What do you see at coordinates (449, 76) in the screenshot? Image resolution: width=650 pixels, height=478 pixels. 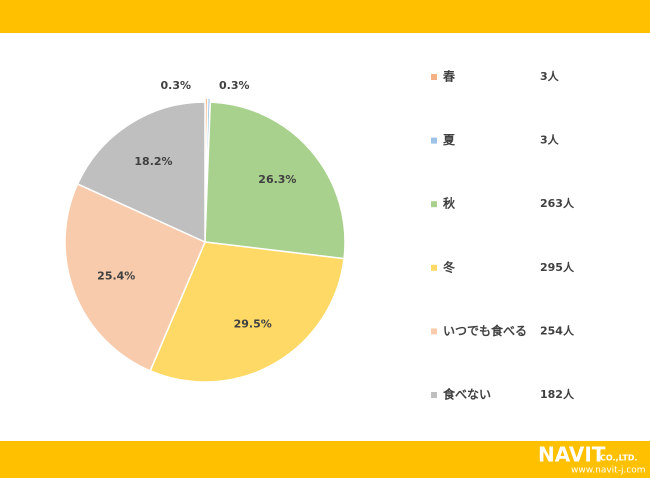 I see `legend-label: 春` at bounding box center [449, 76].